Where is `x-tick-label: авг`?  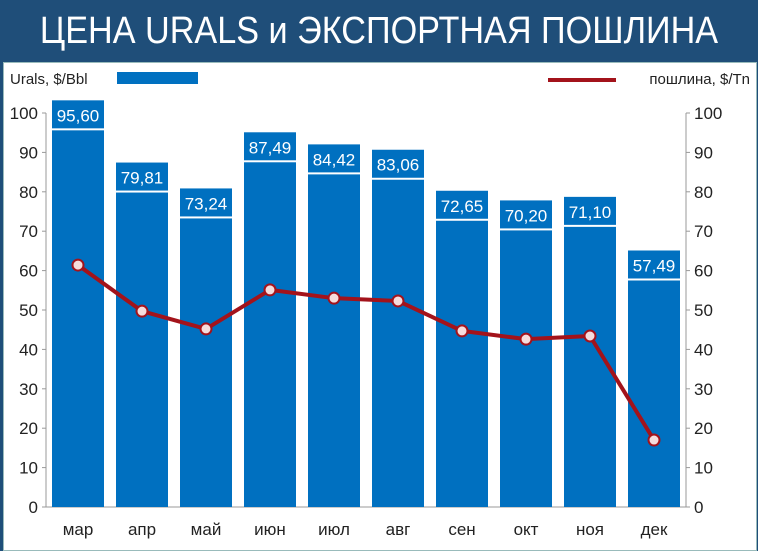
x-tick-label: авг is located at coordinates (398, 529).